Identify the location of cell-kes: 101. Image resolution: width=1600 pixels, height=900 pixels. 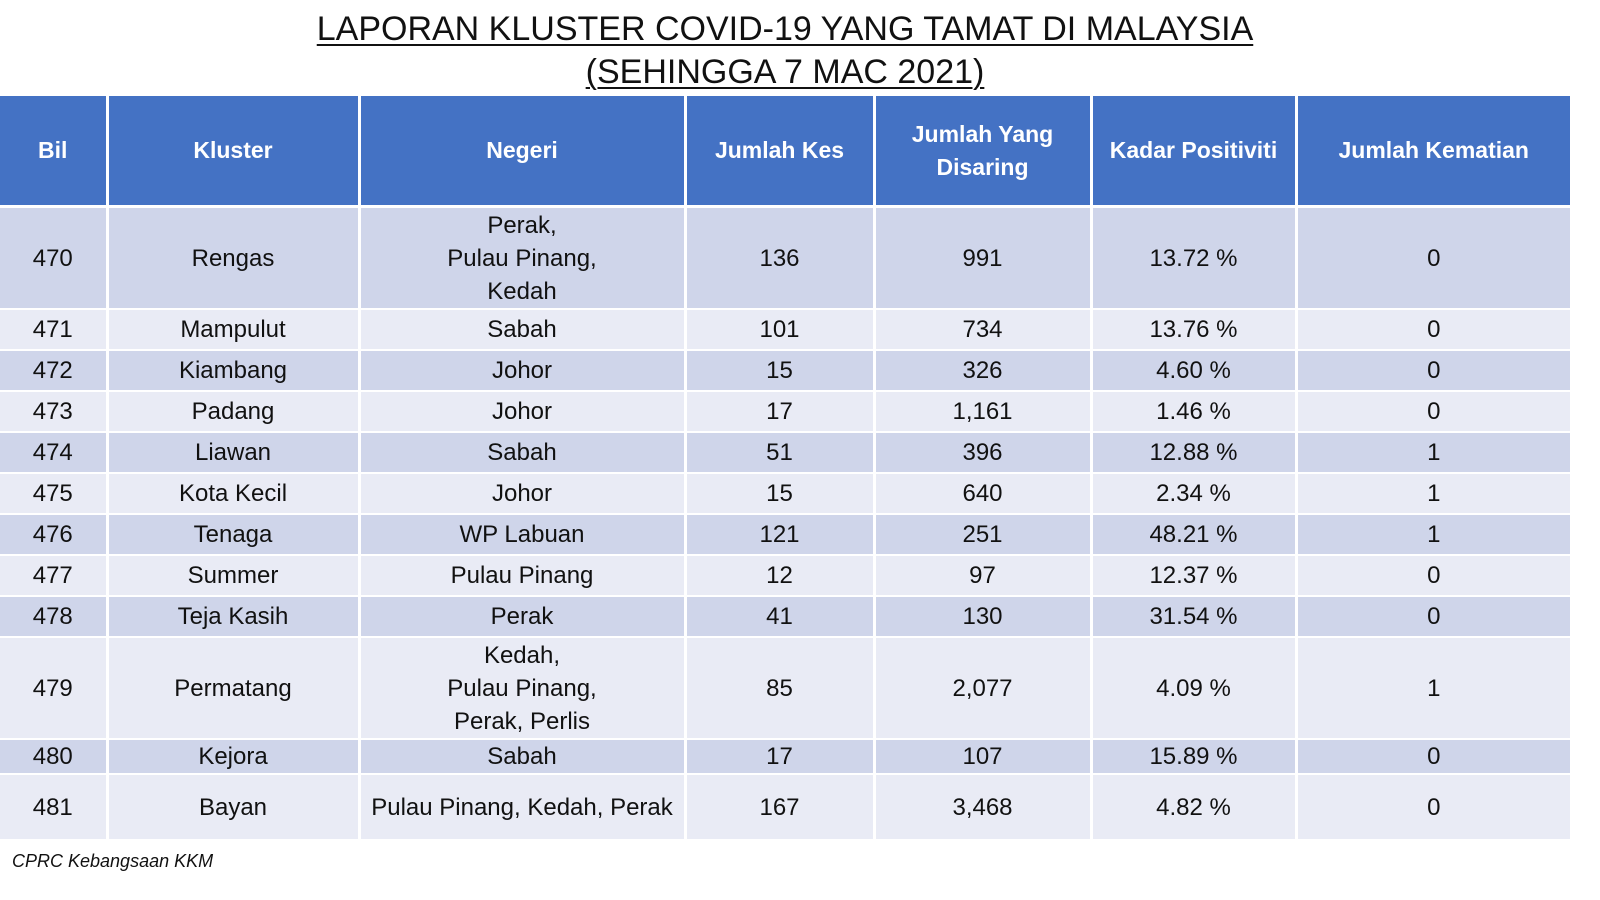
(780, 330).